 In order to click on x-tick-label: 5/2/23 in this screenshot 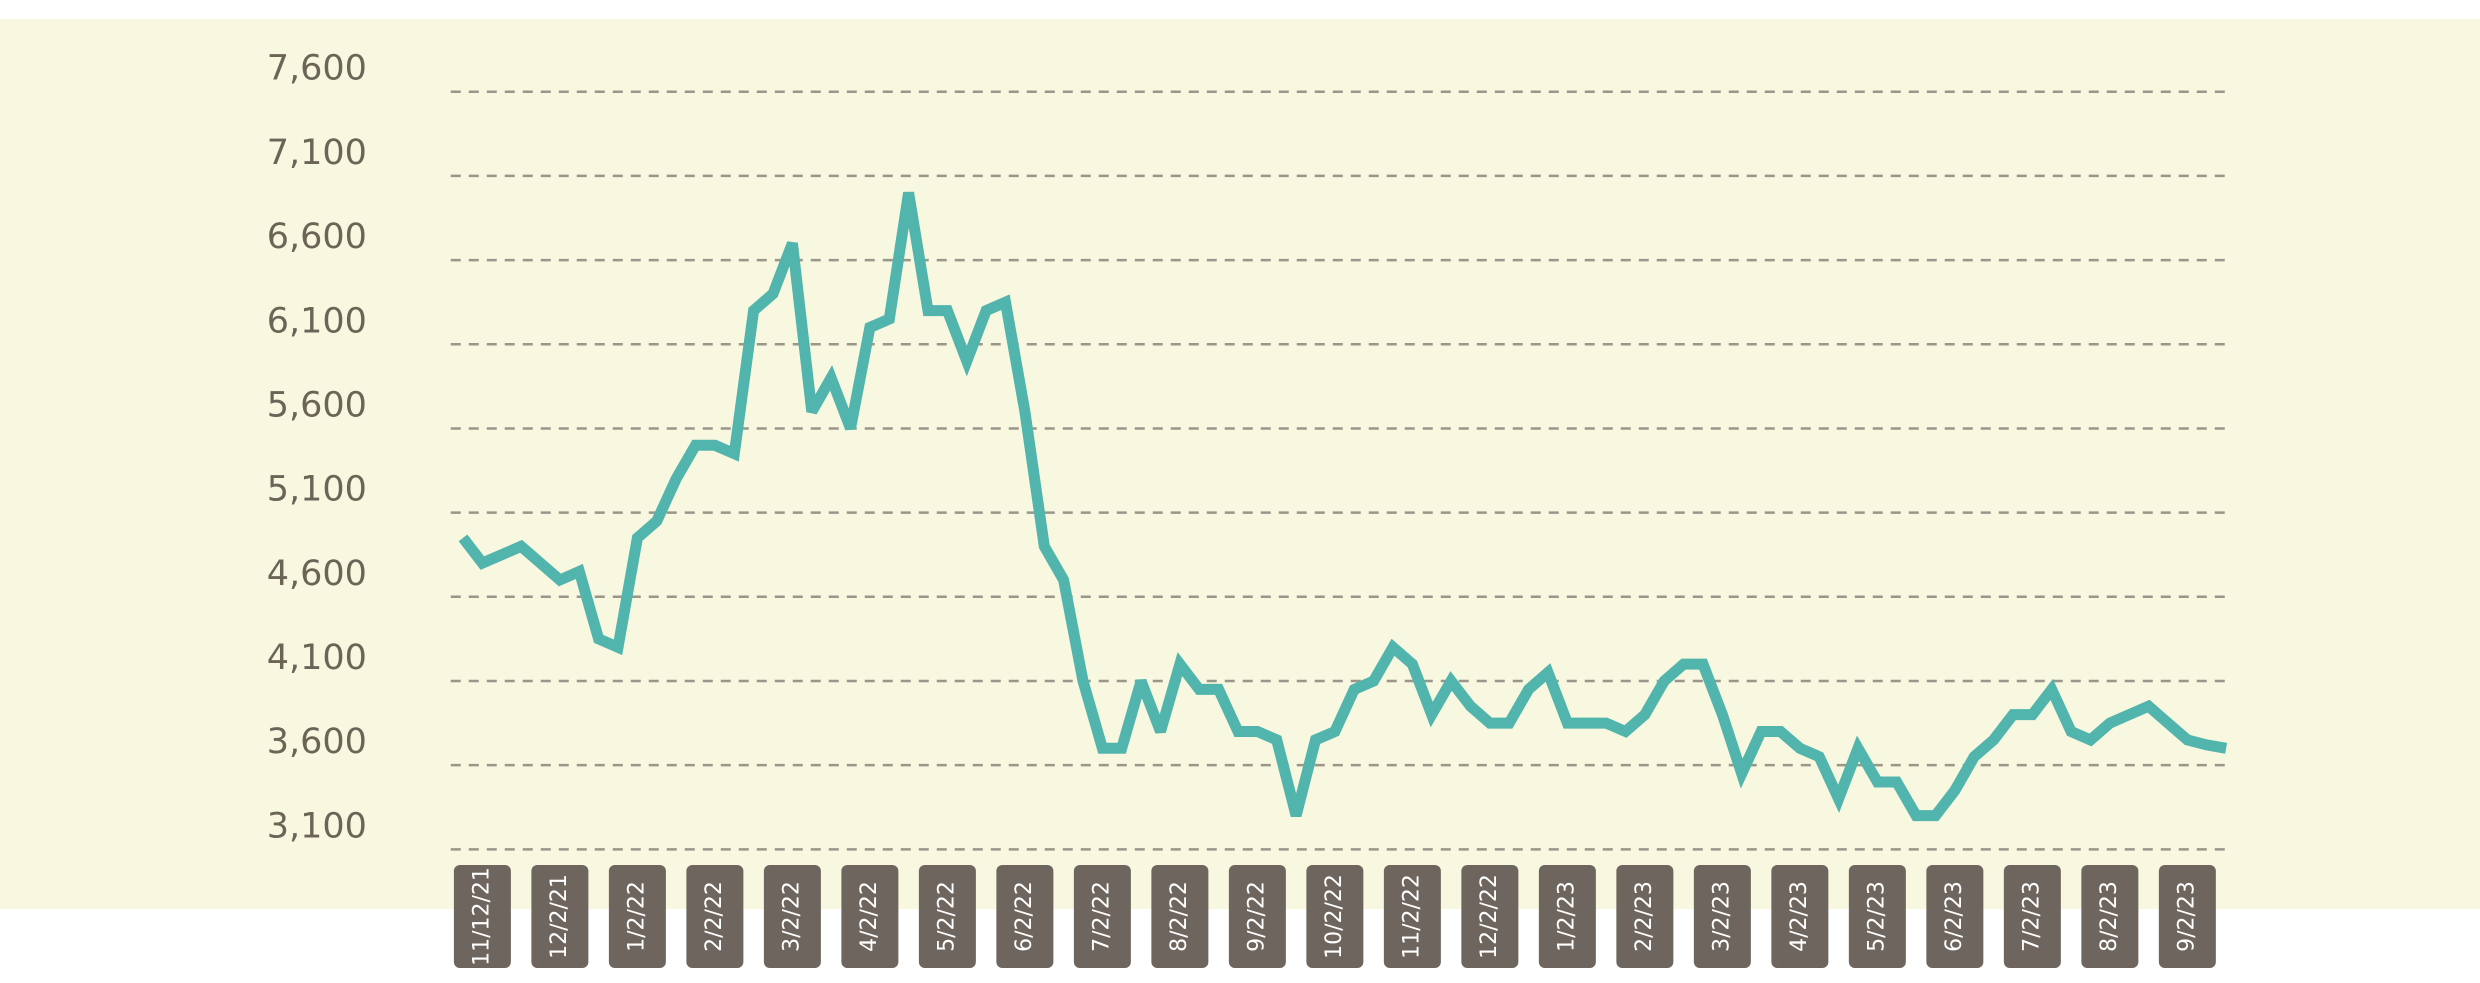, I will do `click(1876, 916)`.